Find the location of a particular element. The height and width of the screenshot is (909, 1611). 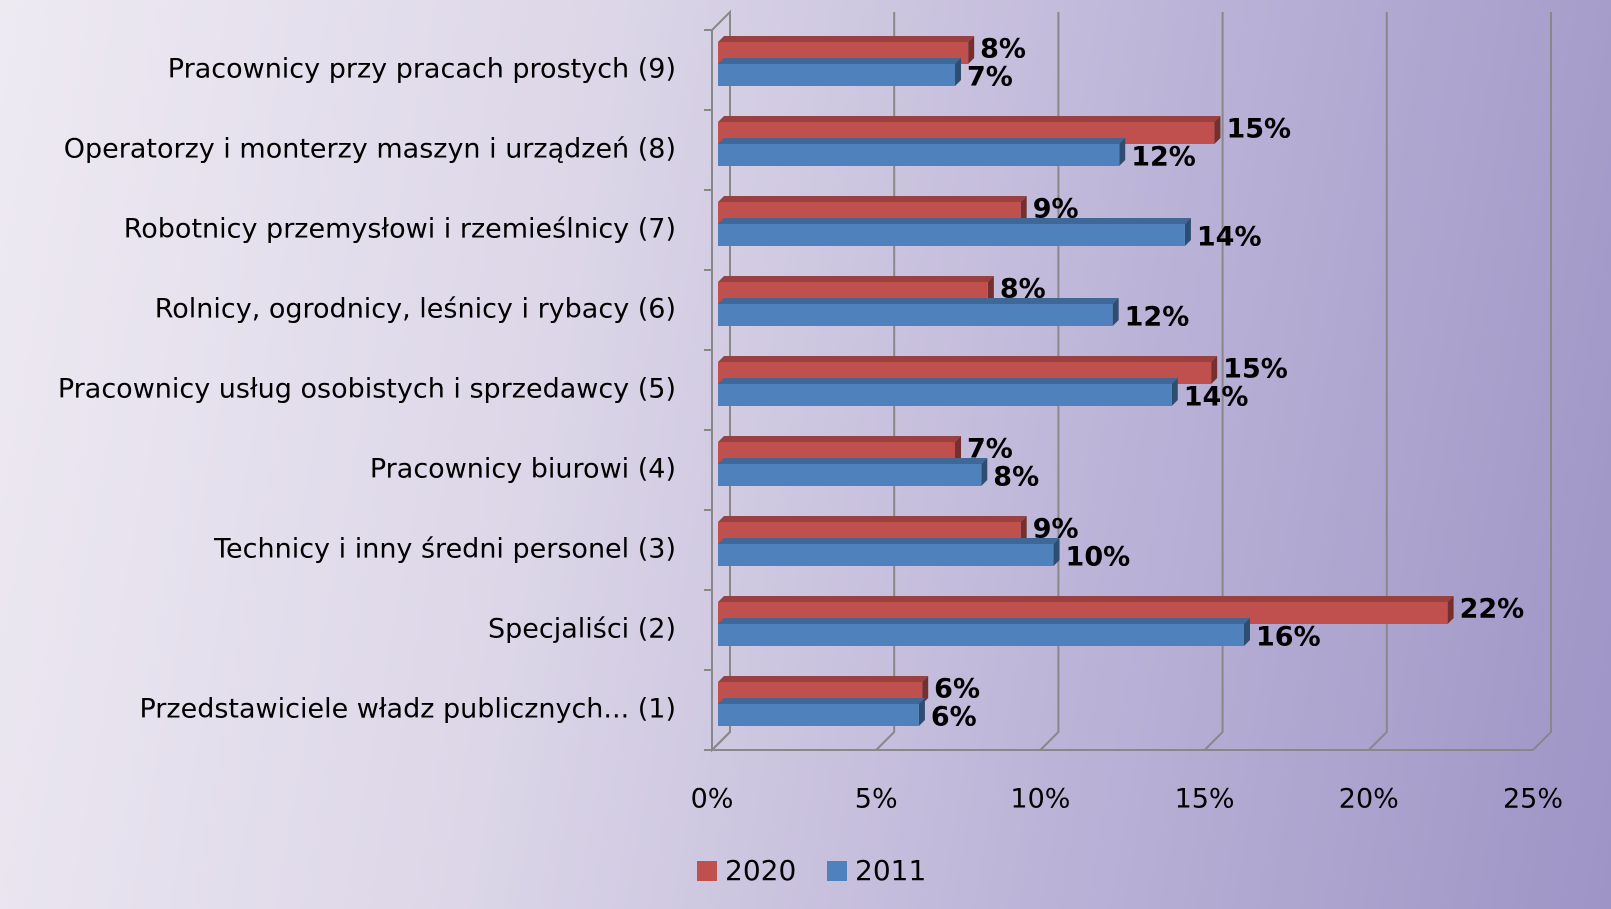

legend-label: 2020 is located at coordinates (760, 870).